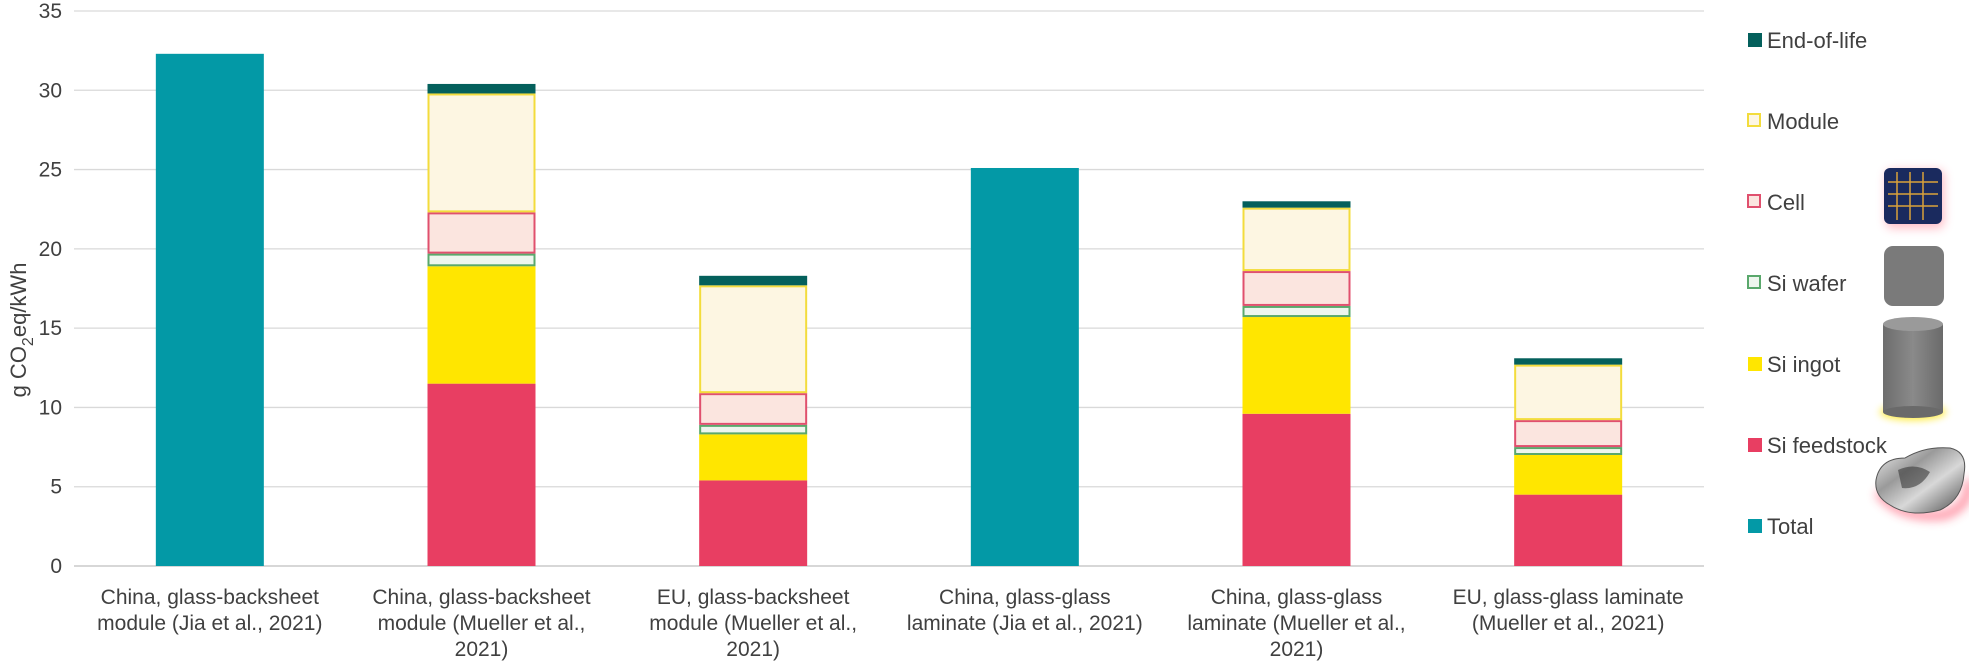 The image size is (1969, 665). Describe the element at coordinates (1803, 121) in the screenshot. I see `legend-label: Module` at that location.